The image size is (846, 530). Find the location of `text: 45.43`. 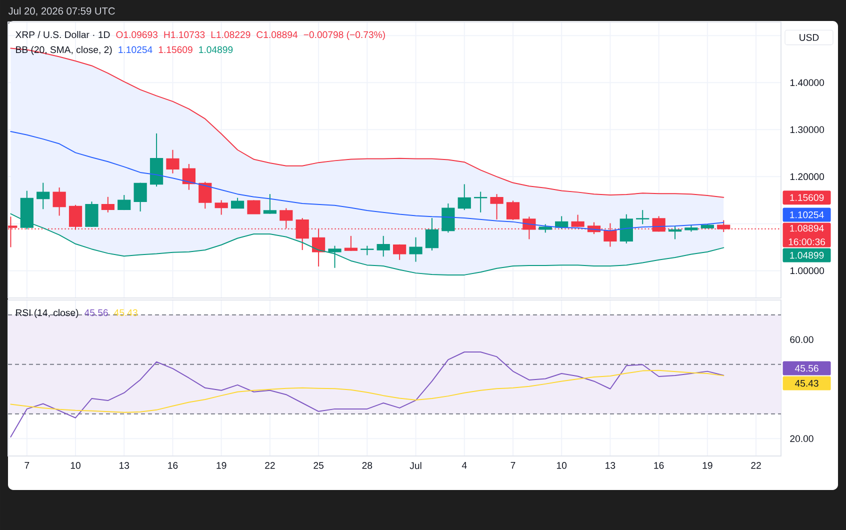

text: 45.43 is located at coordinates (806, 383).